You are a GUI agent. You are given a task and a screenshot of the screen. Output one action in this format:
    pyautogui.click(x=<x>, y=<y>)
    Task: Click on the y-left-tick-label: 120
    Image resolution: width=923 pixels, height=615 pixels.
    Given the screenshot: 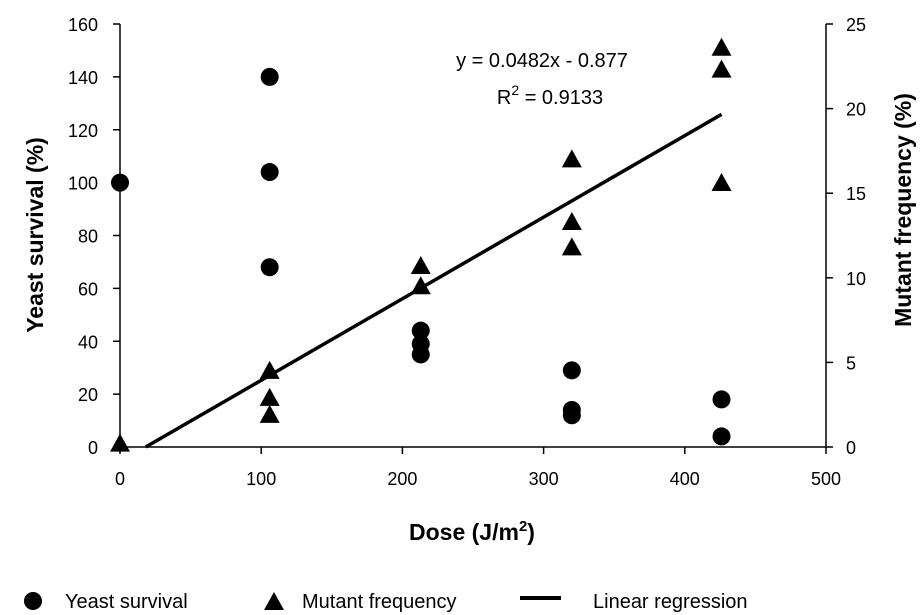 What is the action you would take?
    pyautogui.click(x=83, y=131)
    